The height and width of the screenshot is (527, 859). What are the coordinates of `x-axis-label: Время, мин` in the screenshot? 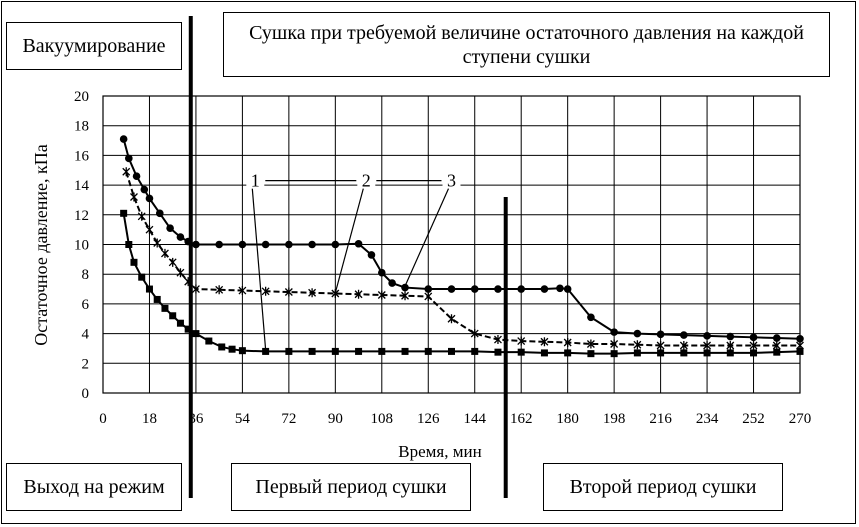 It's located at (439, 451).